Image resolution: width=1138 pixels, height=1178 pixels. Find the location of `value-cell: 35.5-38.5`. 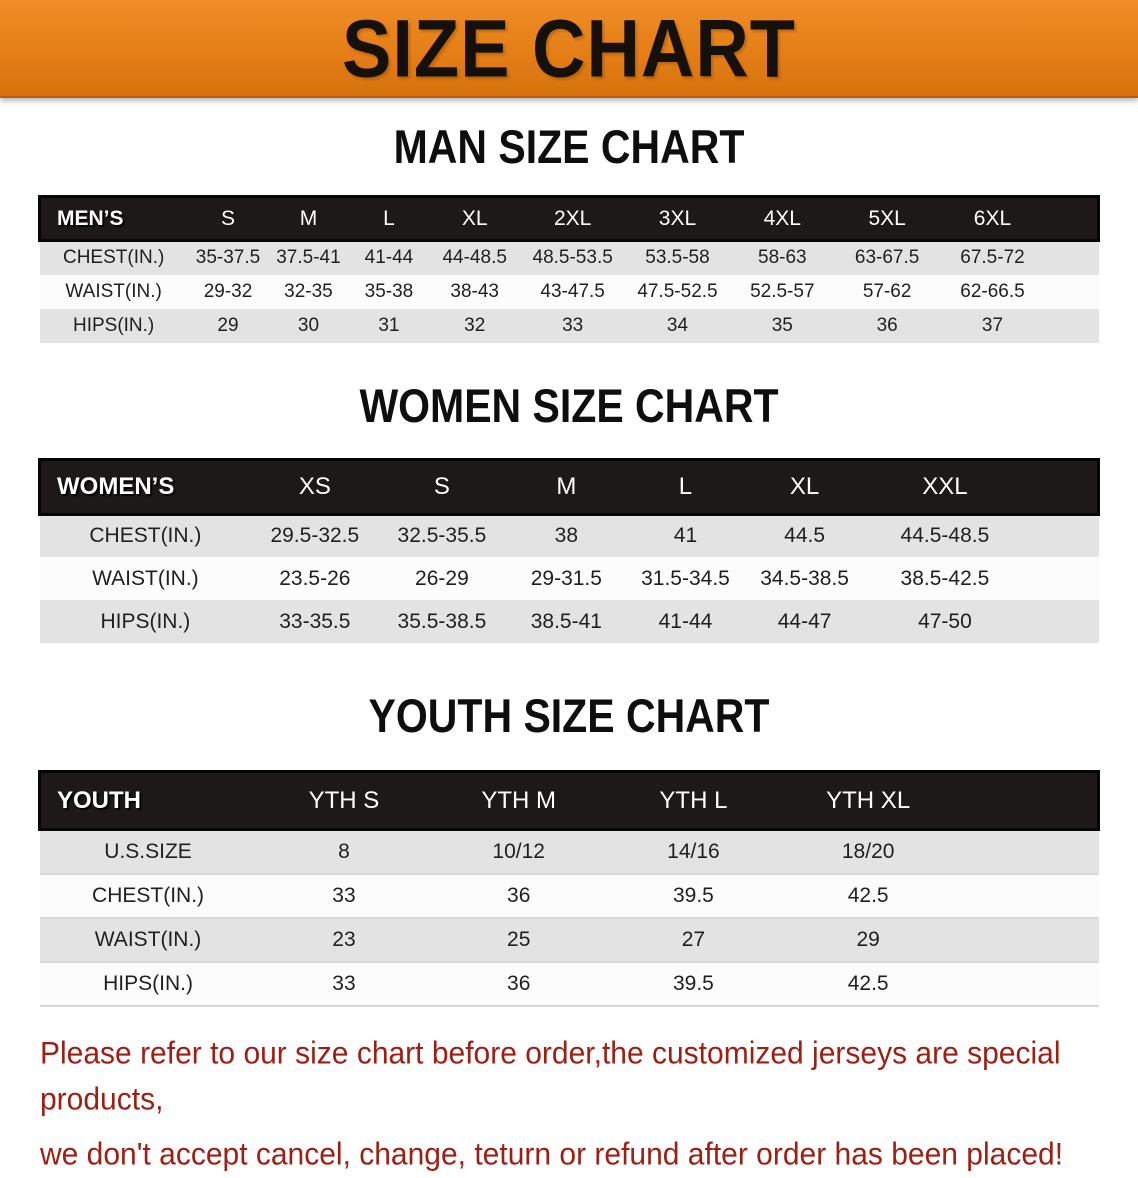

value-cell: 35.5-38.5 is located at coordinates (442, 621).